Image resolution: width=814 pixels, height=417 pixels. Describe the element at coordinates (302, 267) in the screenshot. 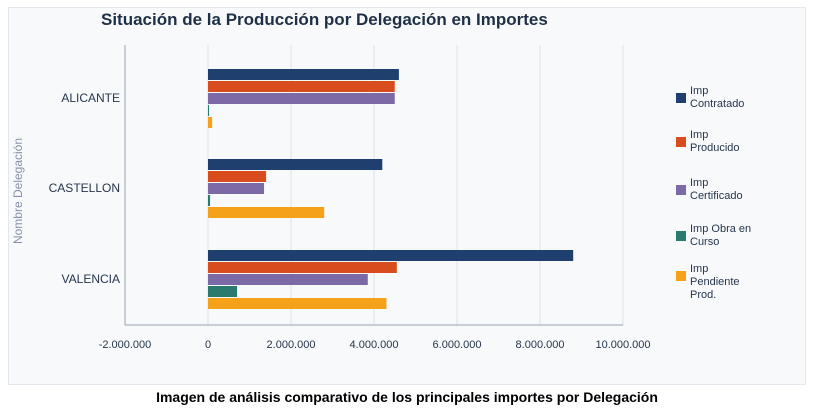

I see `bar-valencia-imp-producido` at that location.